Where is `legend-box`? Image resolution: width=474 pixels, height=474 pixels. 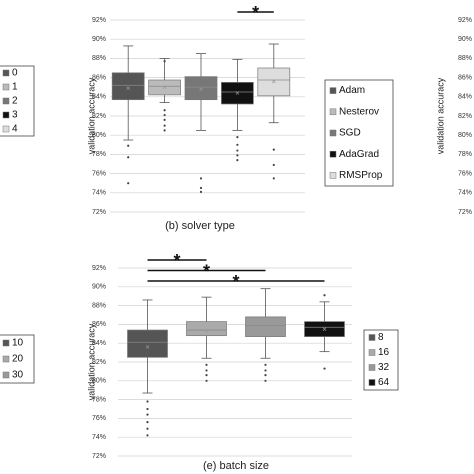
legend-box is located at coordinates (359, 133).